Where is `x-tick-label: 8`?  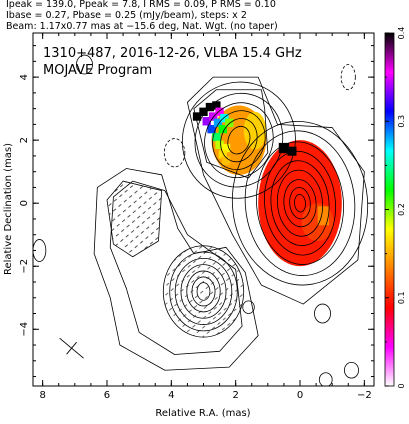
x-tick-label: 8 is located at coordinates (42, 395).